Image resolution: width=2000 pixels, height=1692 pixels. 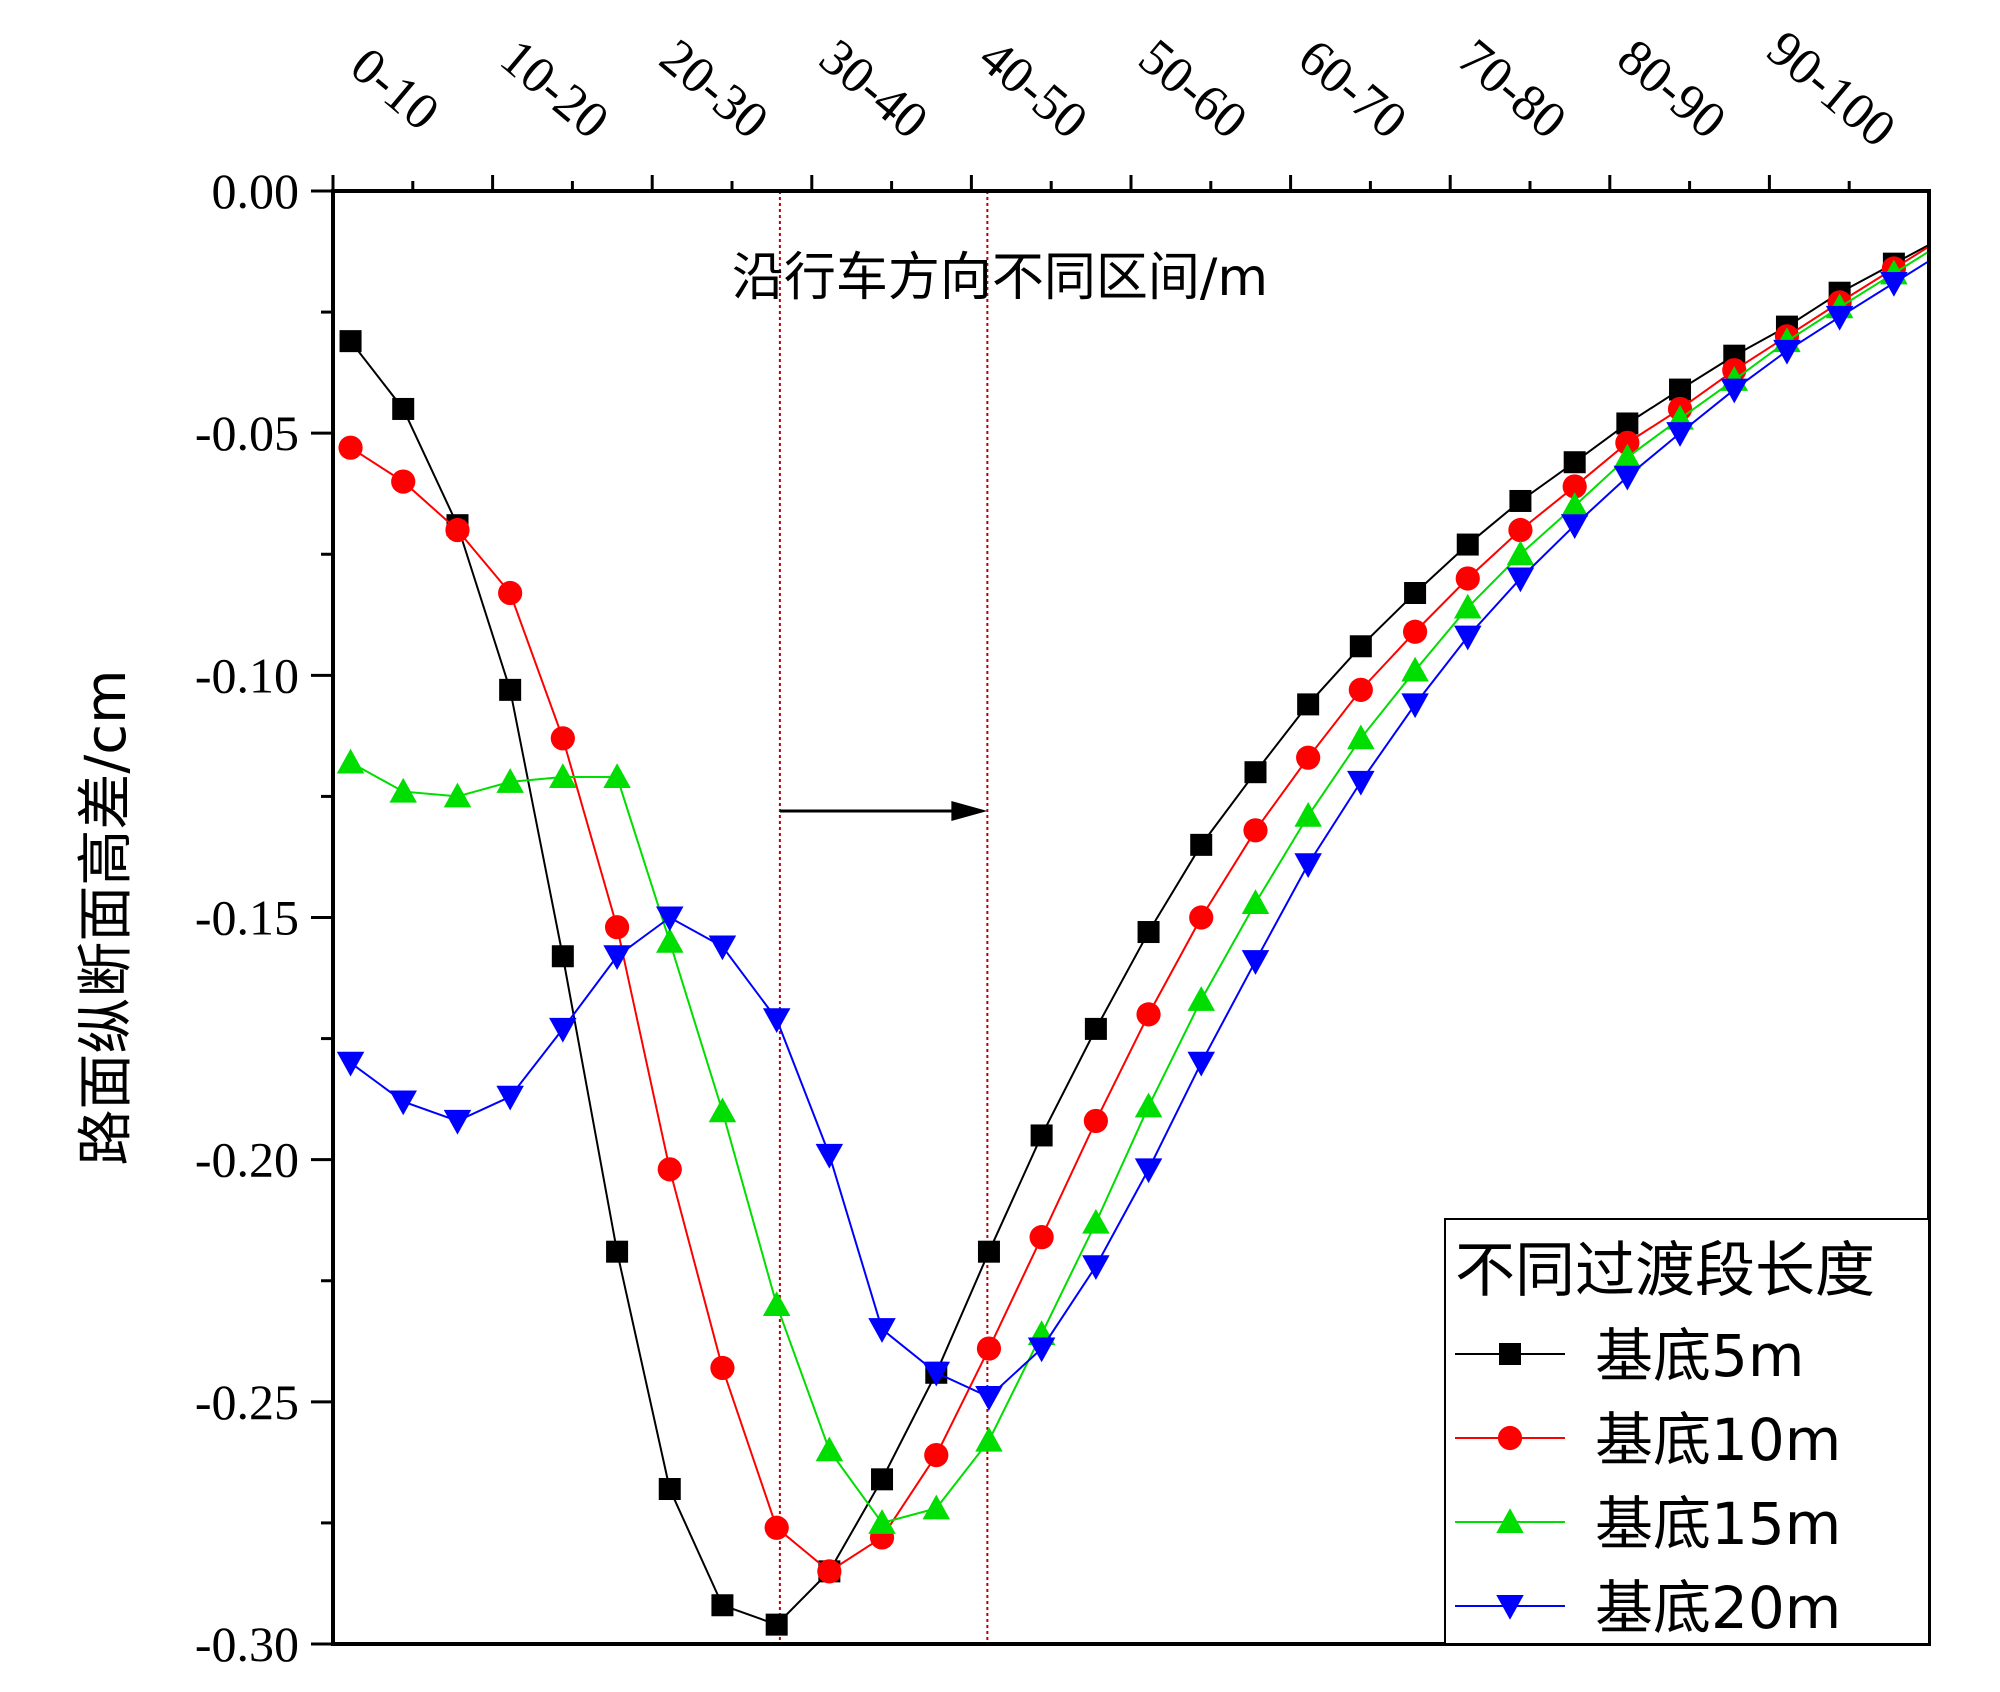 I want to click on y-tick-label: -0.30, so click(x=247, y=1644).